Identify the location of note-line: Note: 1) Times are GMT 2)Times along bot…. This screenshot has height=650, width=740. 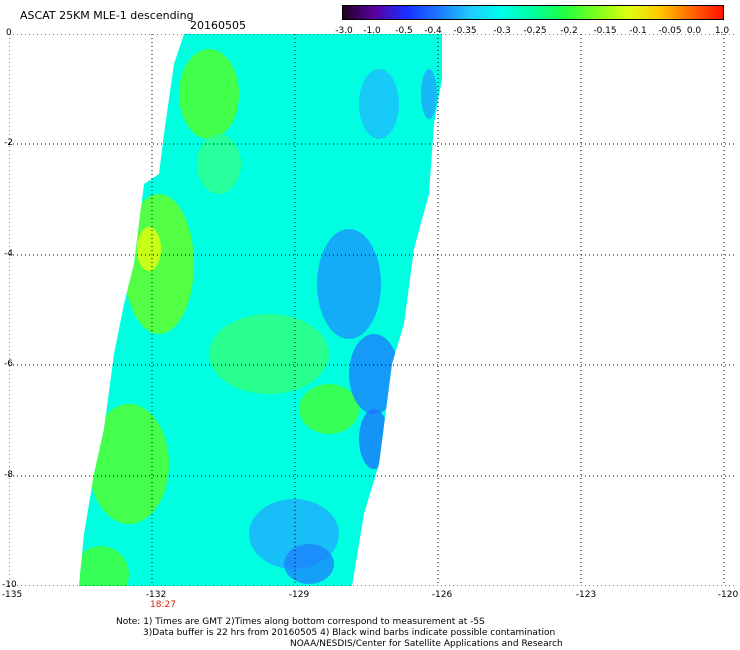
(300, 622).